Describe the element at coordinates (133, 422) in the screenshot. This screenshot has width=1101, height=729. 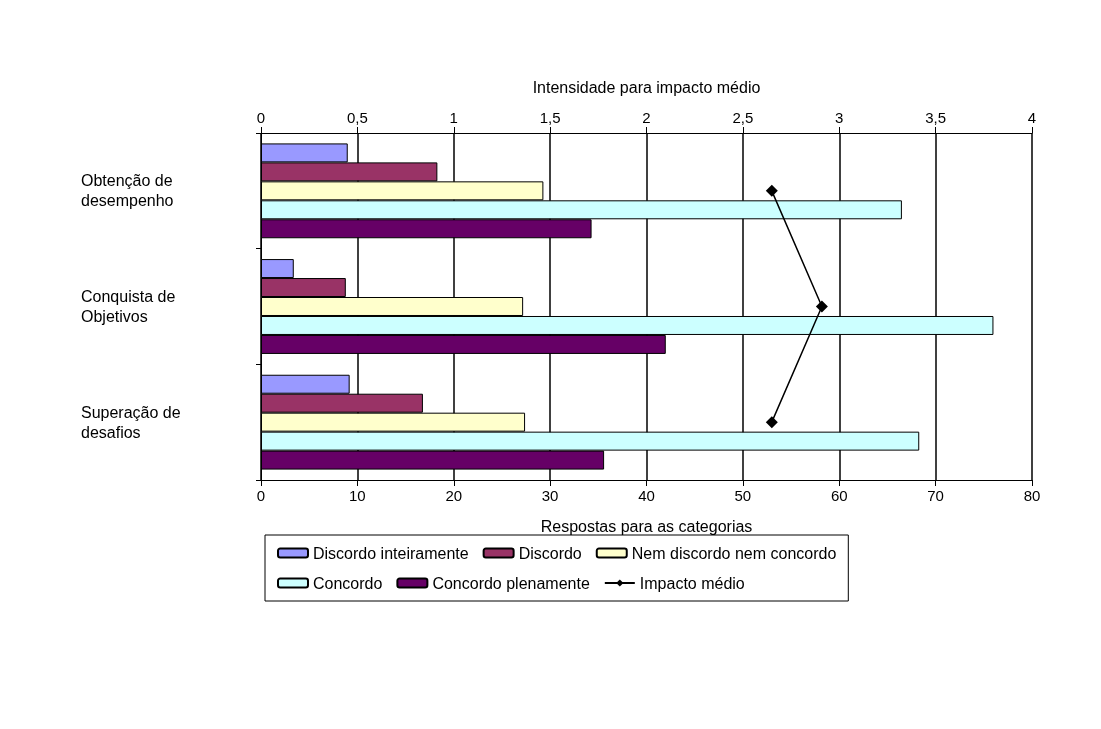
I see `y-tick-label: Superação de desafios` at that location.